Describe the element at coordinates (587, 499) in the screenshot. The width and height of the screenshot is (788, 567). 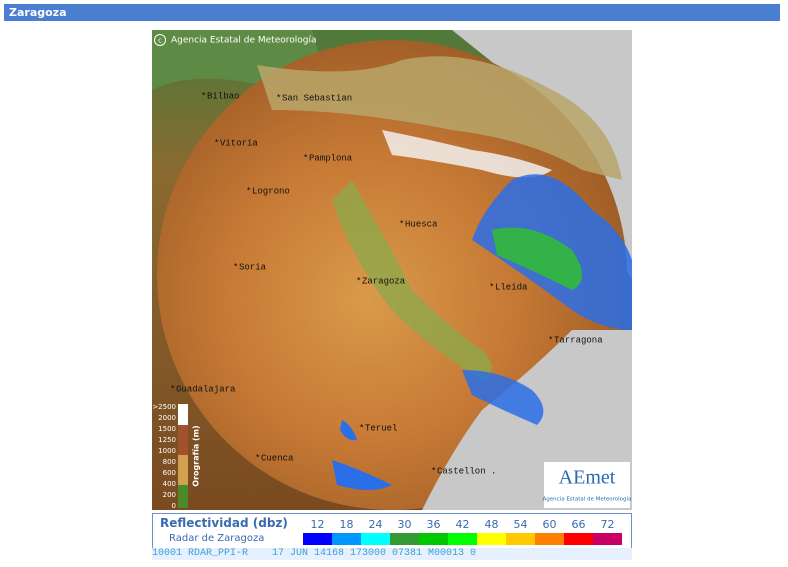
I see `logo-subtitle: Agencia Estatal de Meteorología` at that location.